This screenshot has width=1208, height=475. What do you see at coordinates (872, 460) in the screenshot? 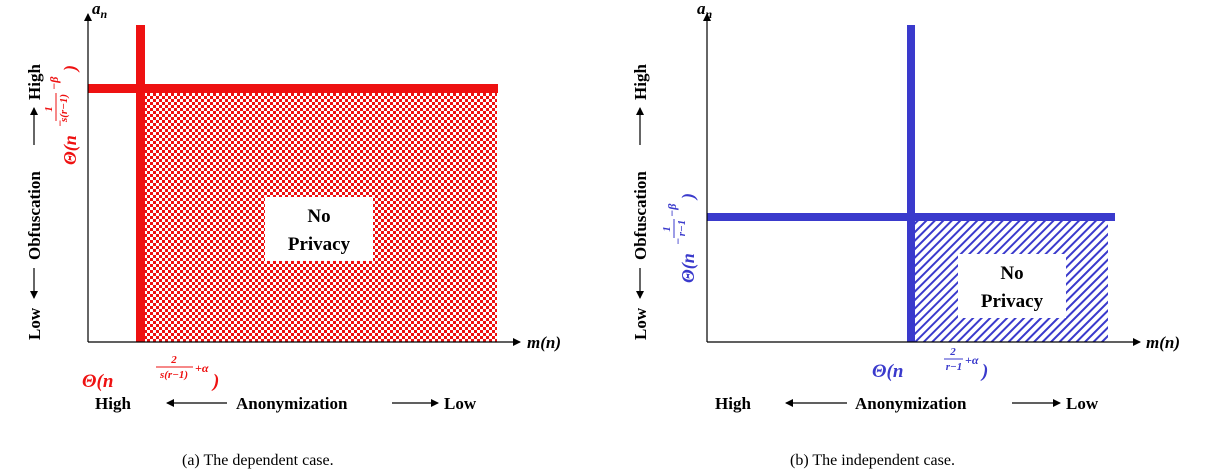
I see `caption: (b) The independent case.` at bounding box center [872, 460].